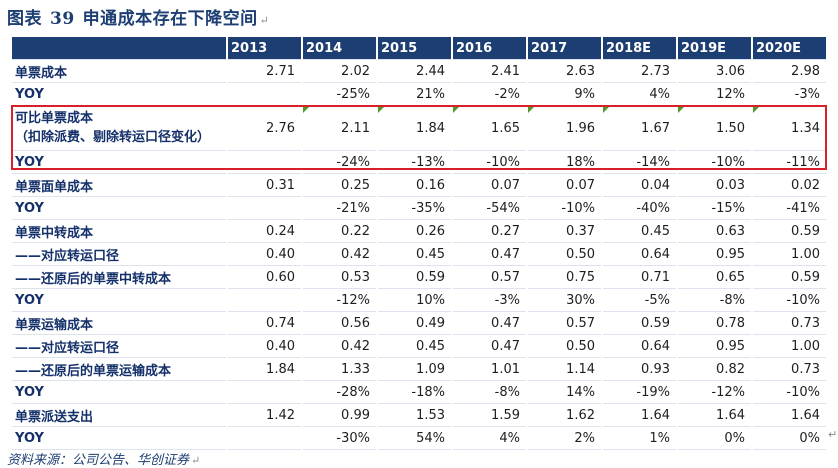 This screenshot has height=468, width=838. I want to click on value-cell: -5%, so click(640, 300).